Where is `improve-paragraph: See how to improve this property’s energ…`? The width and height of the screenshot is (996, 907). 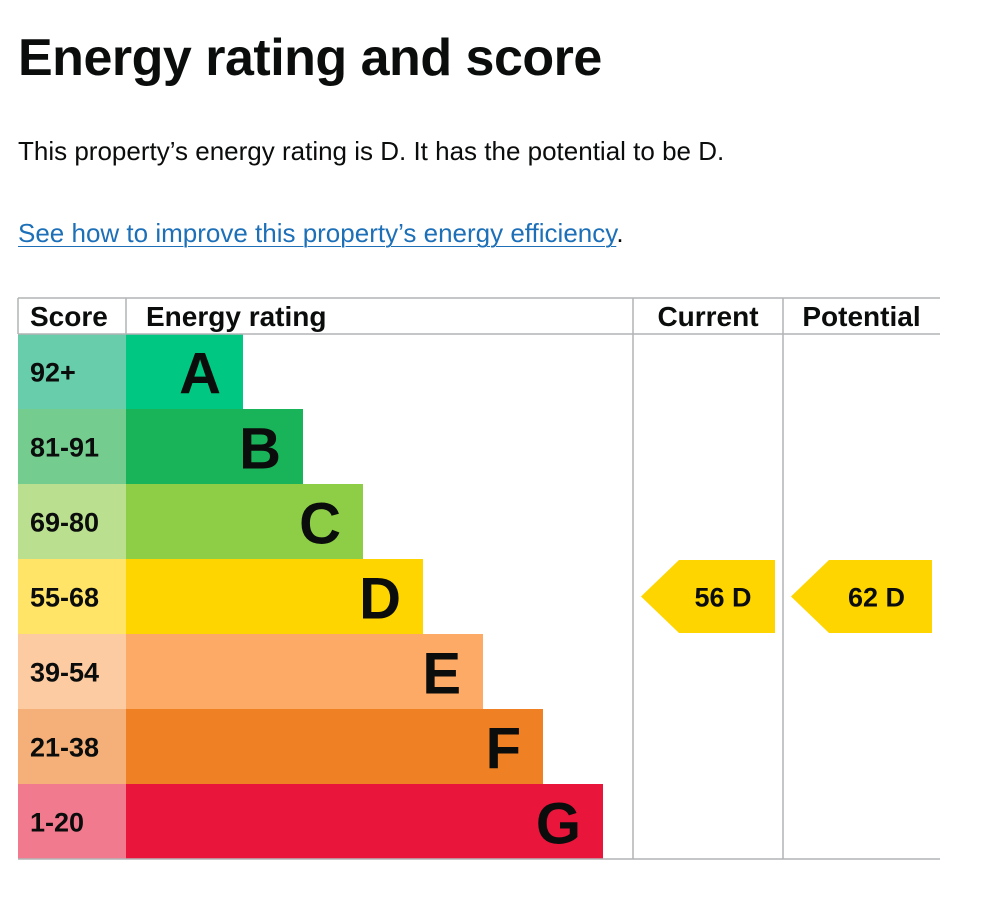 improve-paragraph: See how to improve this property’s energ… is located at coordinates (321, 233).